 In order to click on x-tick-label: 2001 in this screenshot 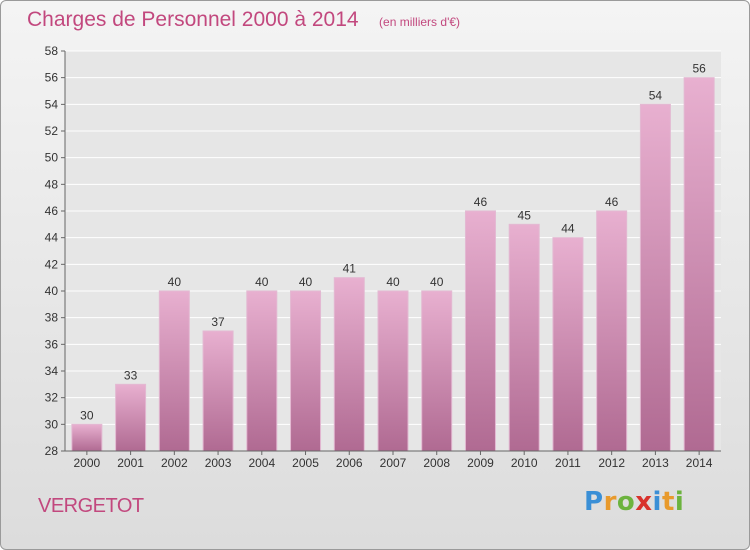, I will do `click(130, 463)`.